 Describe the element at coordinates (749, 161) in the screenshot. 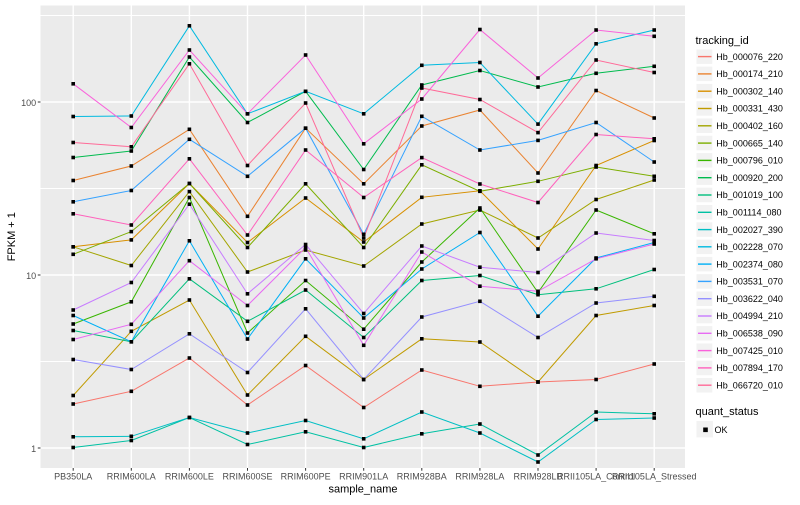

I see `svg-text: Hb_000796_010` at that location.